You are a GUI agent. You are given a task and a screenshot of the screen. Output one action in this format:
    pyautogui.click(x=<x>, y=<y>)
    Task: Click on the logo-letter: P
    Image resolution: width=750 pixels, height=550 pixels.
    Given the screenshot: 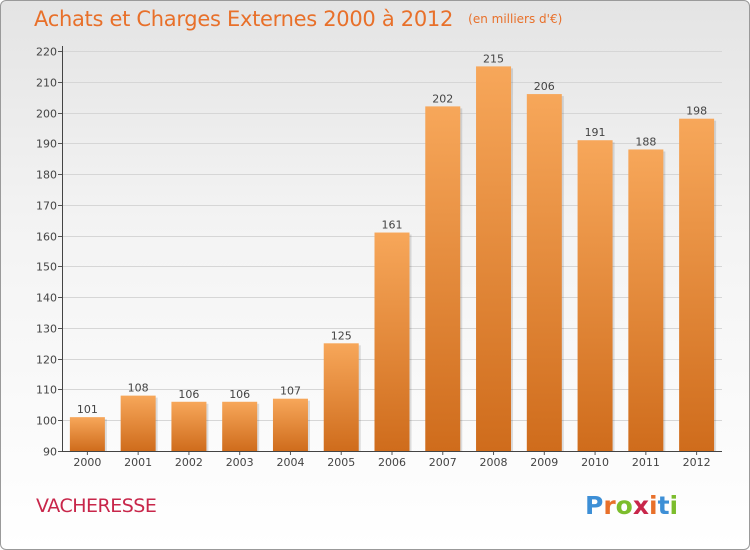 What is the action you would take?
    pyautogui.click(x=594, y=505)
    